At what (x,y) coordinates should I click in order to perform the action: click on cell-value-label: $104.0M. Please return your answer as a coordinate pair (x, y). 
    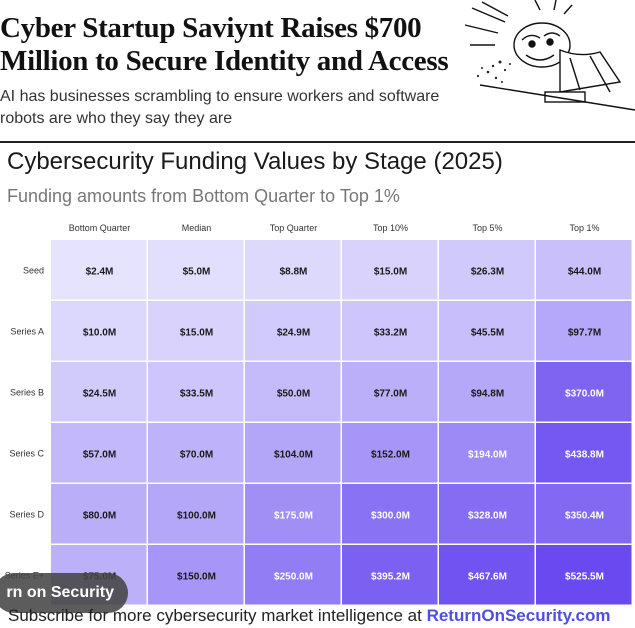
    Looking at the image, I should click on (293, 455).